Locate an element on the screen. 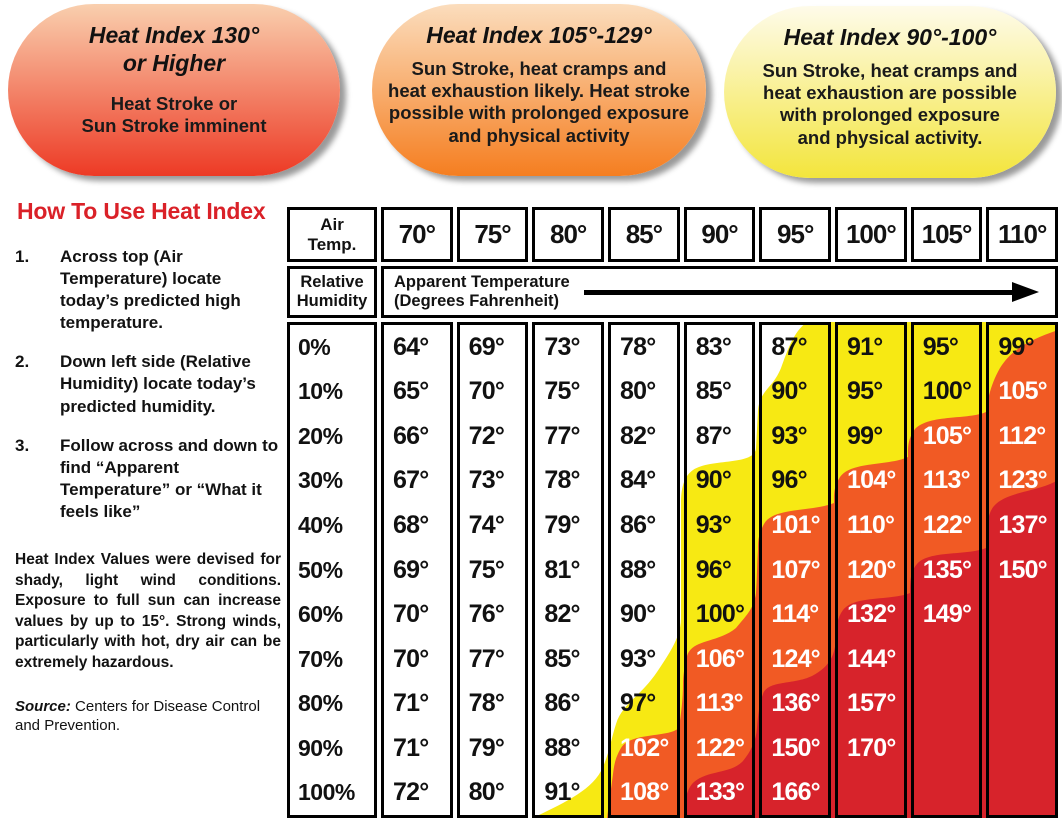  heat-index-cell: 78° is located at coordinates (638, 346).